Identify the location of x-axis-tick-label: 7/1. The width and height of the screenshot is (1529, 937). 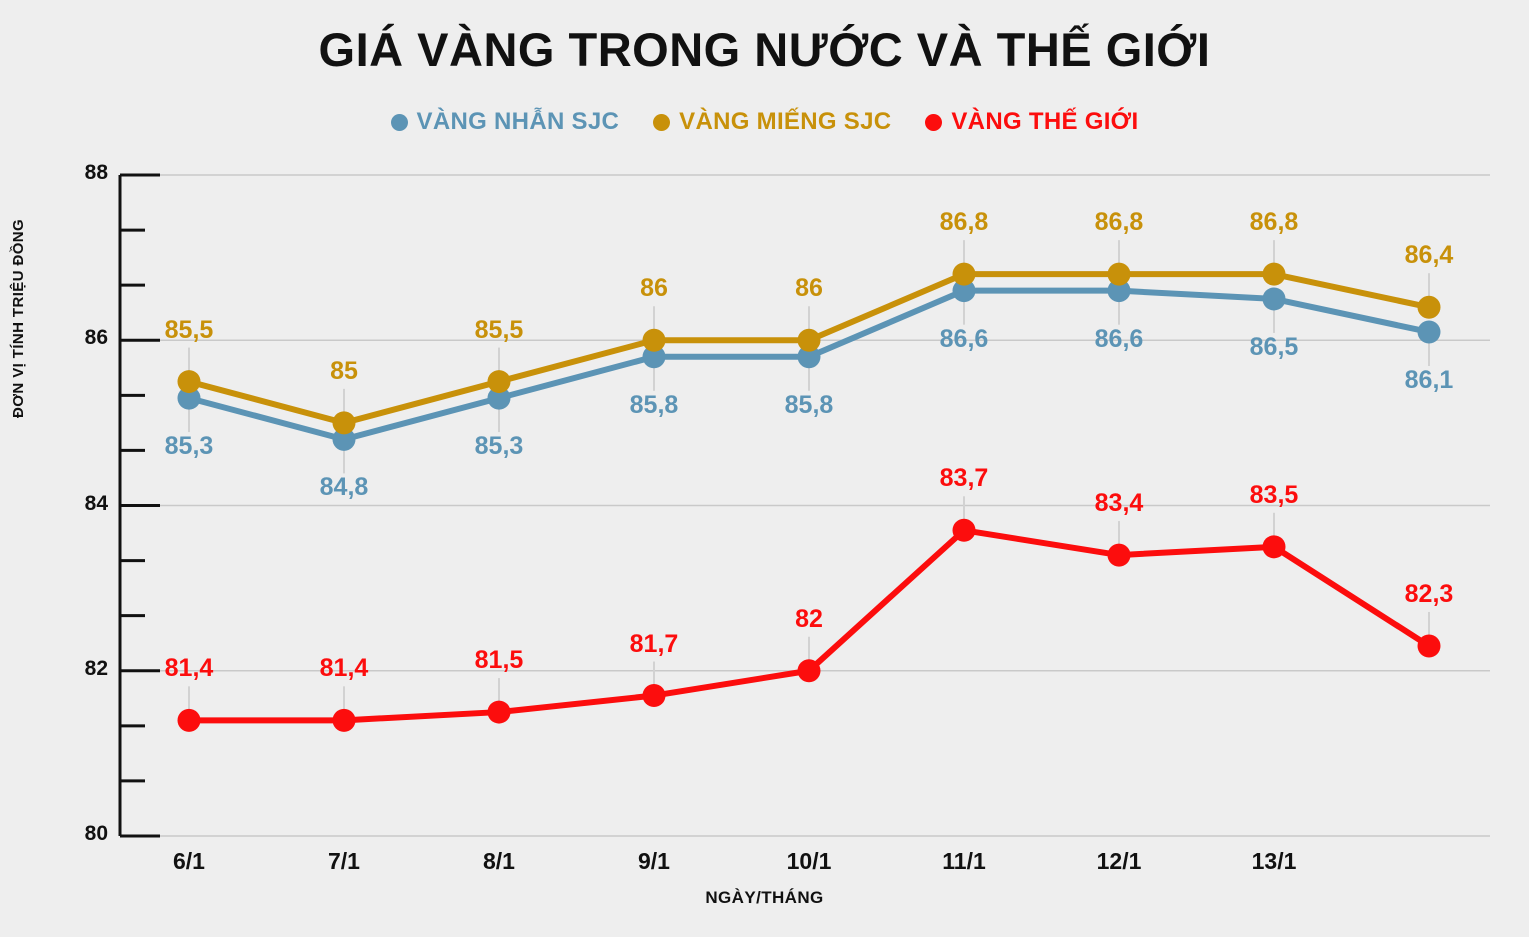
(344, 861).